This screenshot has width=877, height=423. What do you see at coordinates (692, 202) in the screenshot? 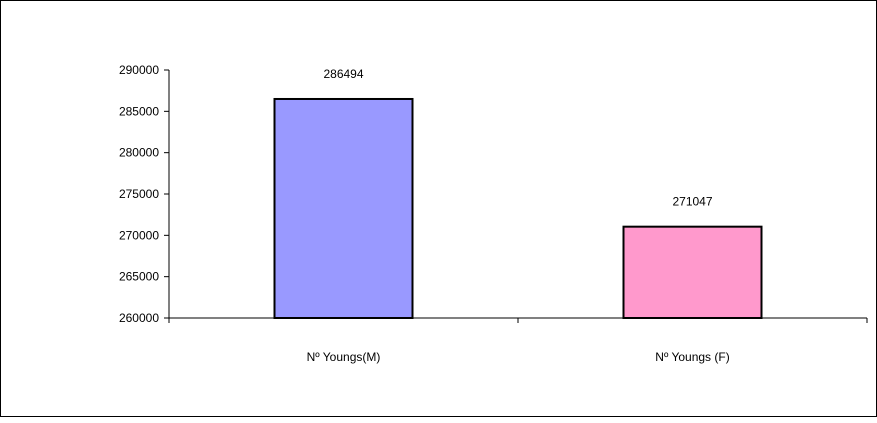
I see `data-label: 271047` at bounding box center [692, 202].